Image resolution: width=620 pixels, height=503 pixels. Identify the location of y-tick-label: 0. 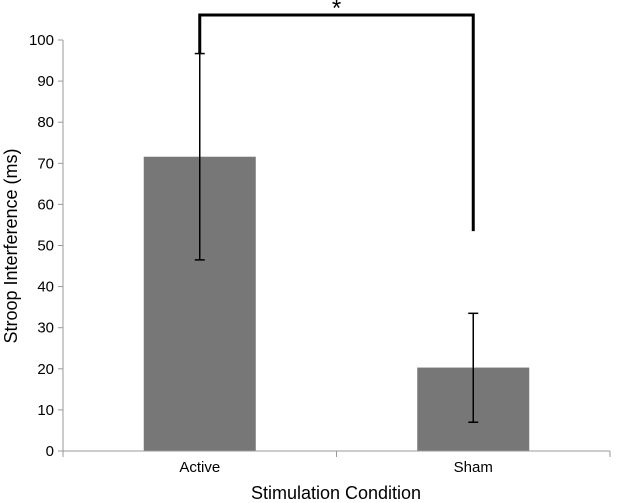
(50, 451).